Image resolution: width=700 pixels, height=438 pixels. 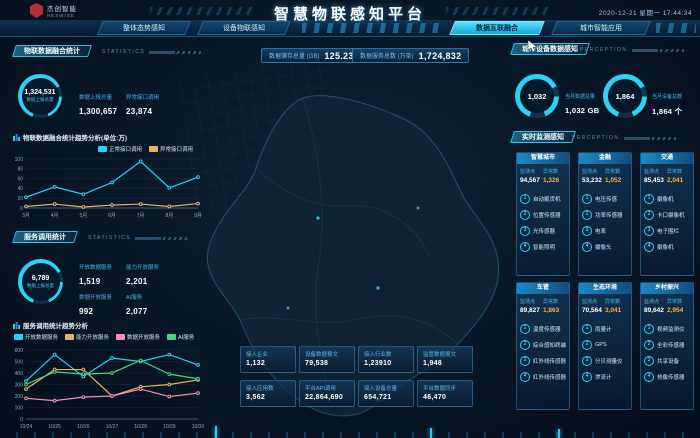 I want to click on stat-pill-service-total: 数据服务总数 (万条) 1,724,832, so click(x=411, y=55).